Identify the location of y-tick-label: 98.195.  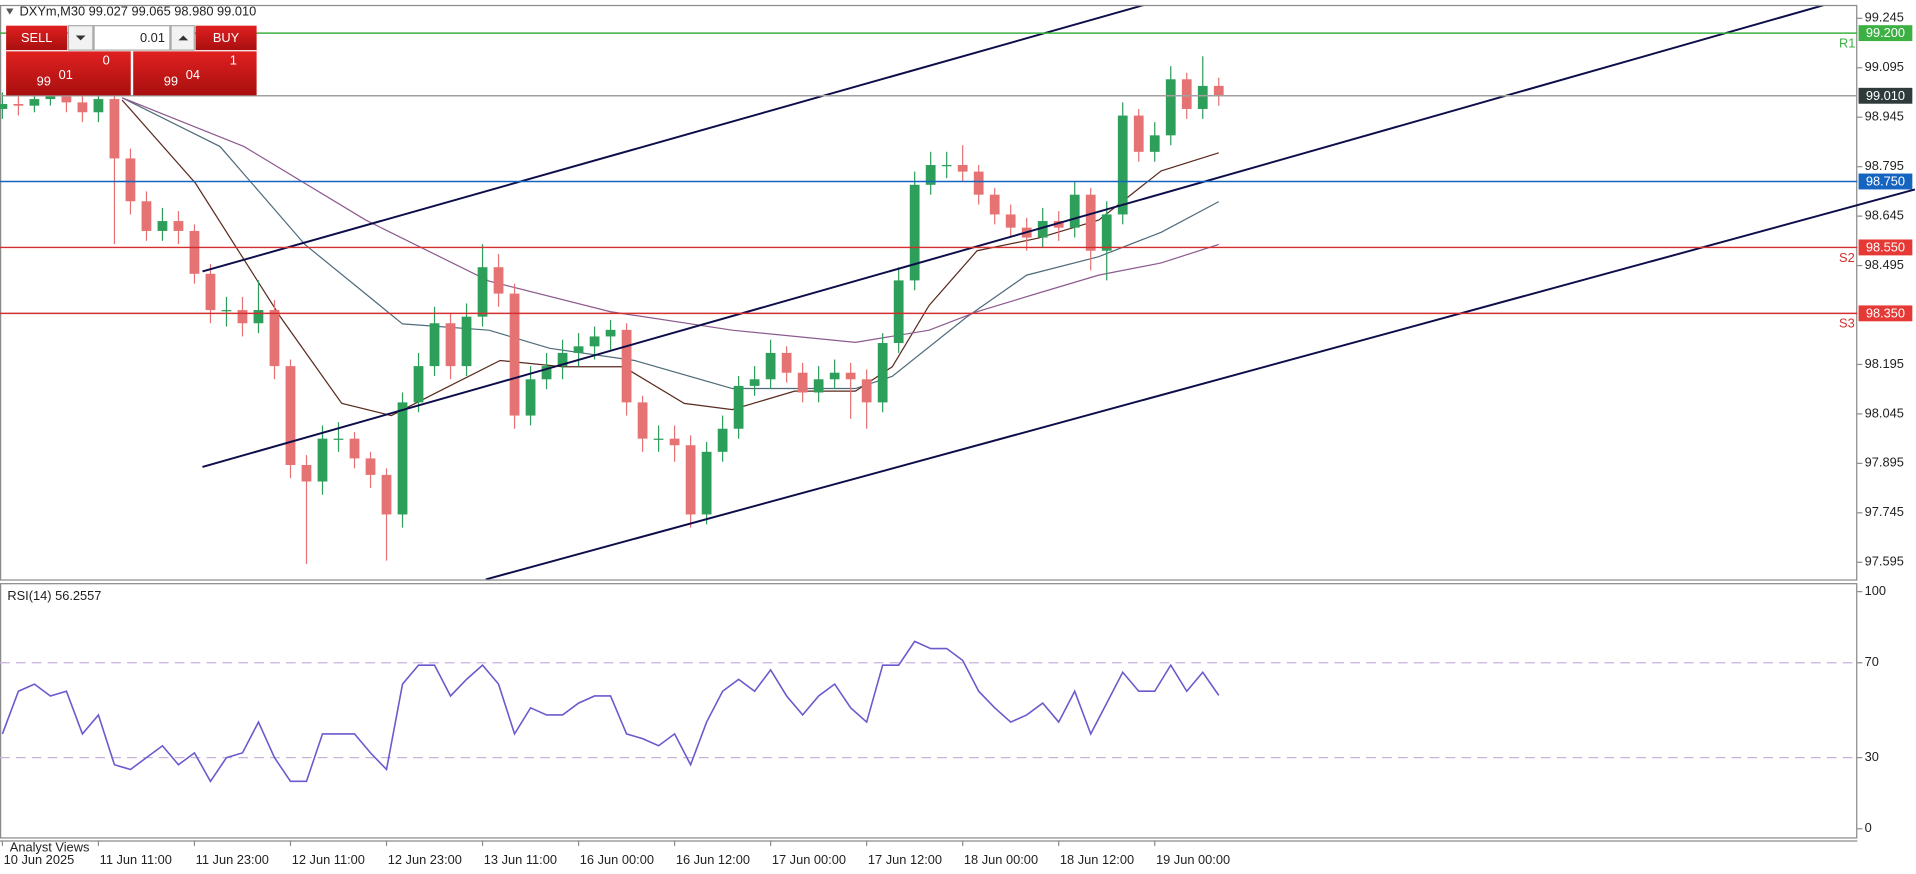
(1884, 363).